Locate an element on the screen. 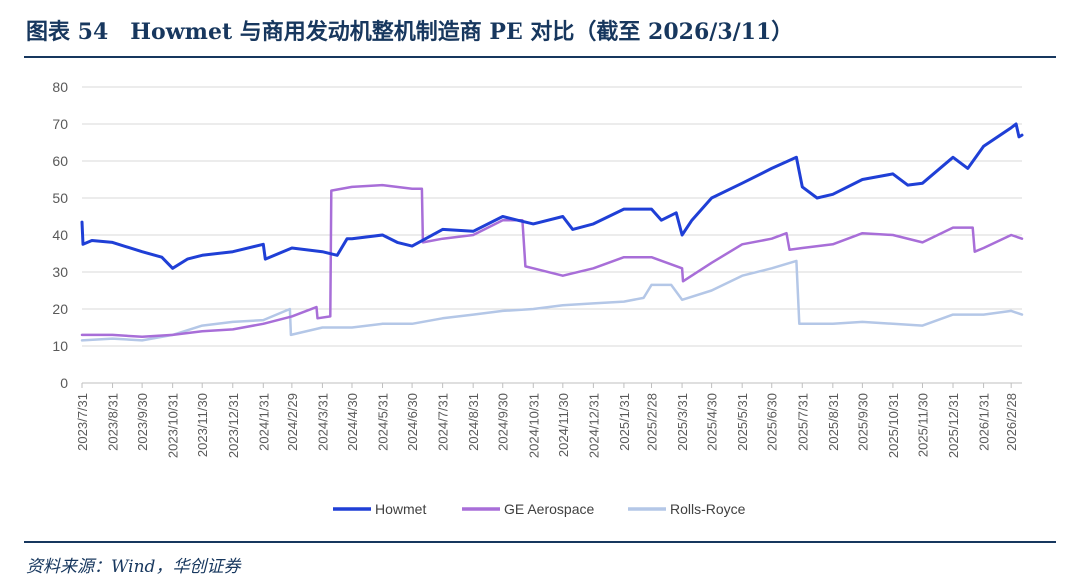 The height and width of the screenshot is (585, 1068). x-tick-label: 2023/7/31 is located at coordinates (82, 422).